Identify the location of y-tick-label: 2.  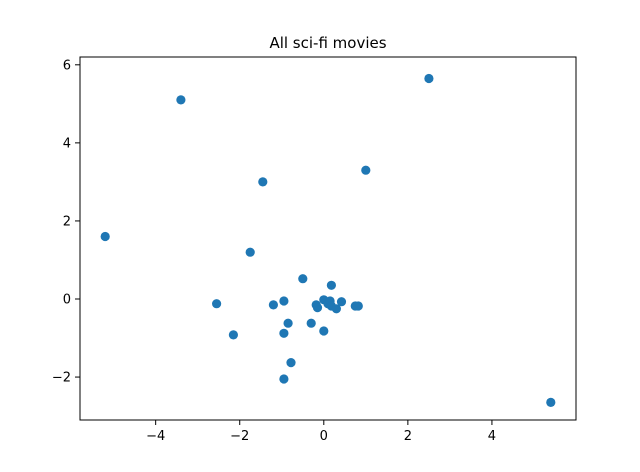
(67, 221).